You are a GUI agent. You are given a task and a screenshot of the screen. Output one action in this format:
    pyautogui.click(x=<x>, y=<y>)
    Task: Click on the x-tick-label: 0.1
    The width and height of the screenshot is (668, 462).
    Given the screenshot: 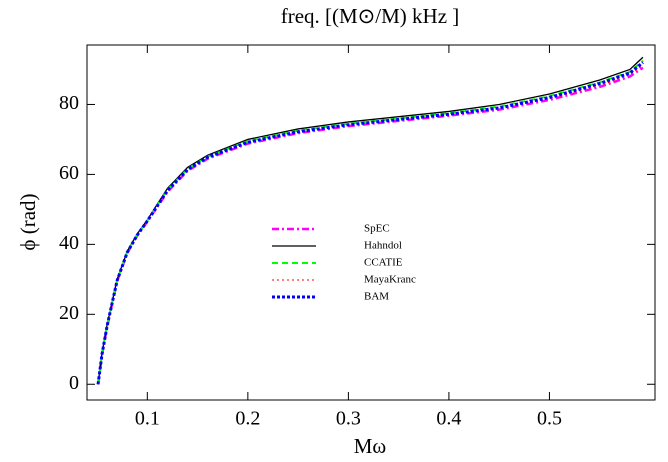 What is the action you would take?
    pyautogui.click(x=147, y=419)
    